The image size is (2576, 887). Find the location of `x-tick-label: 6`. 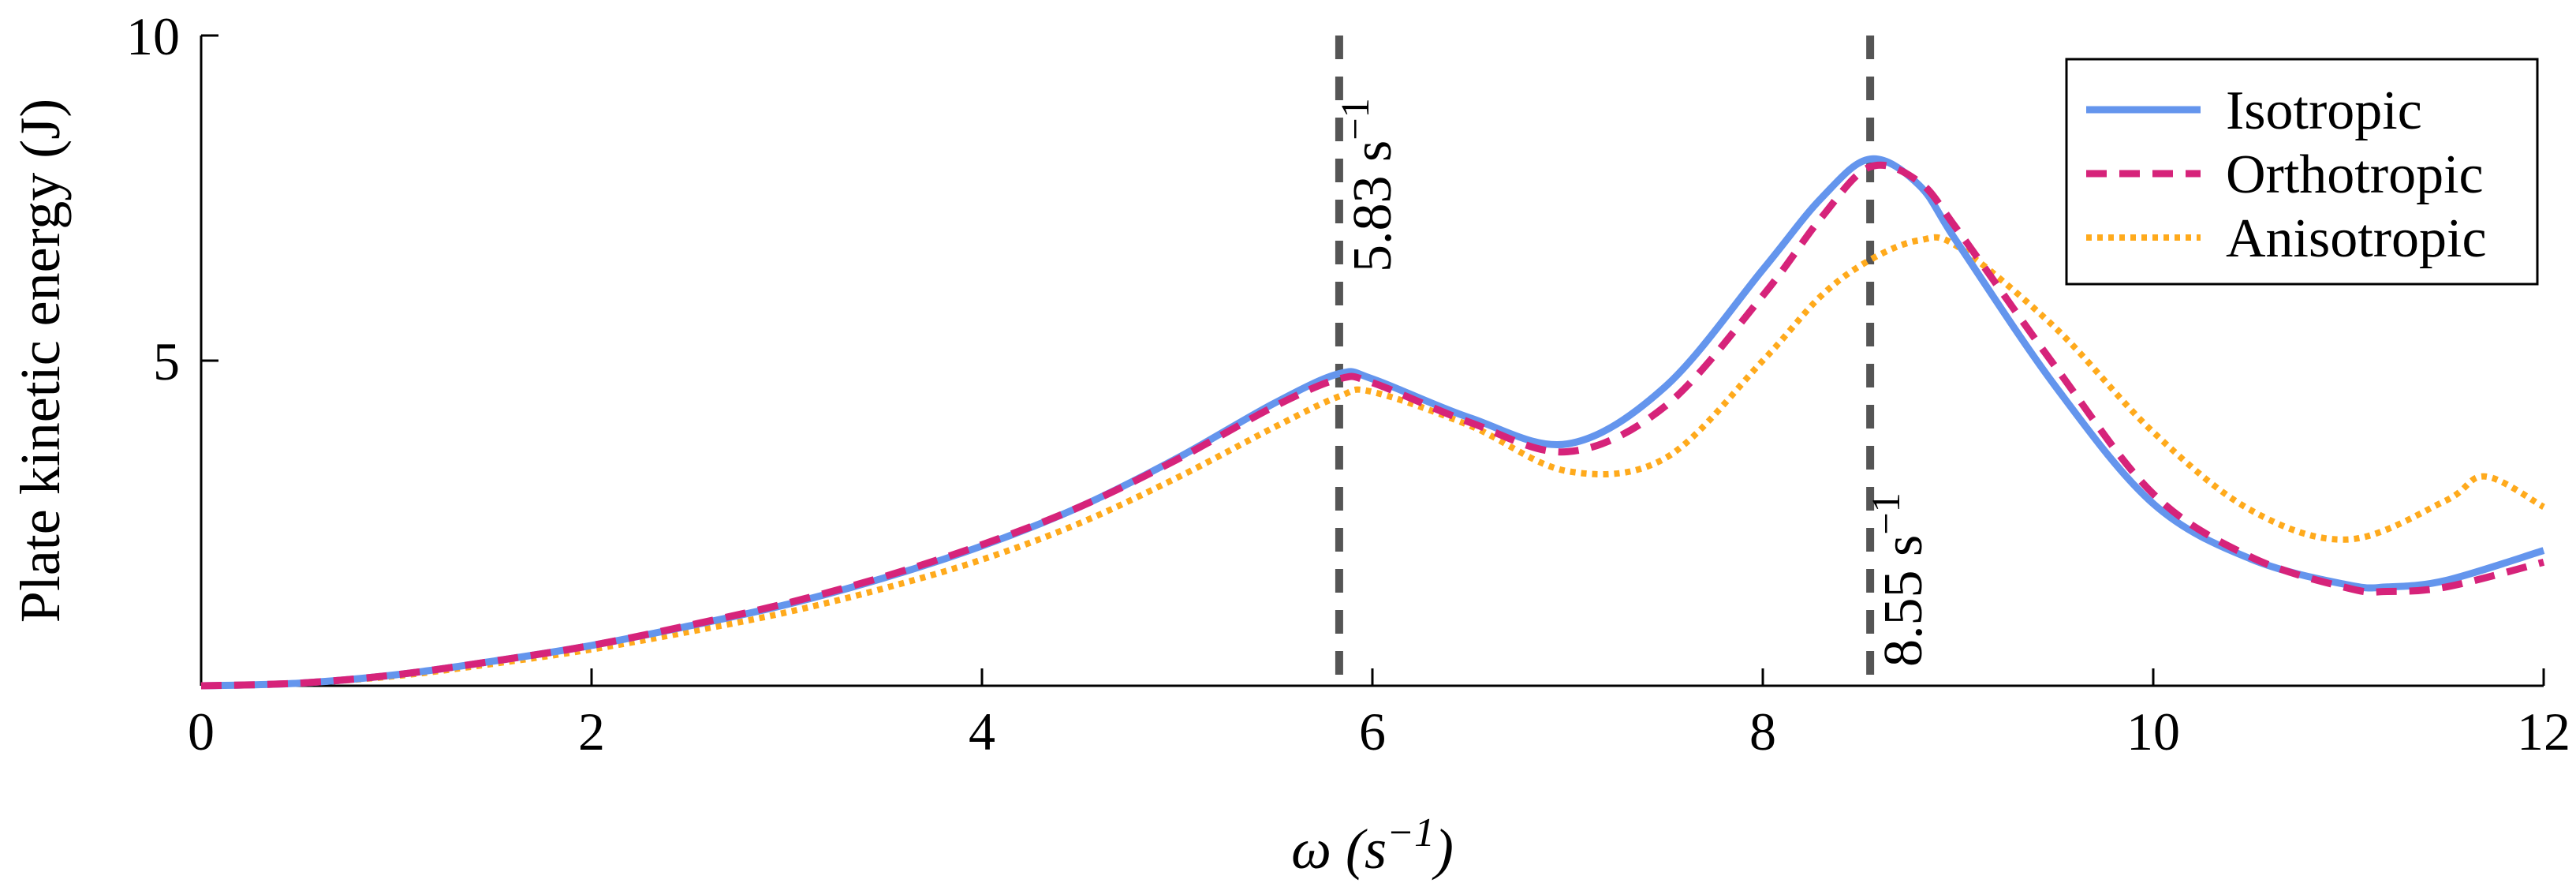

x-tick-label: 6 is located at coordinates (1372, 732).